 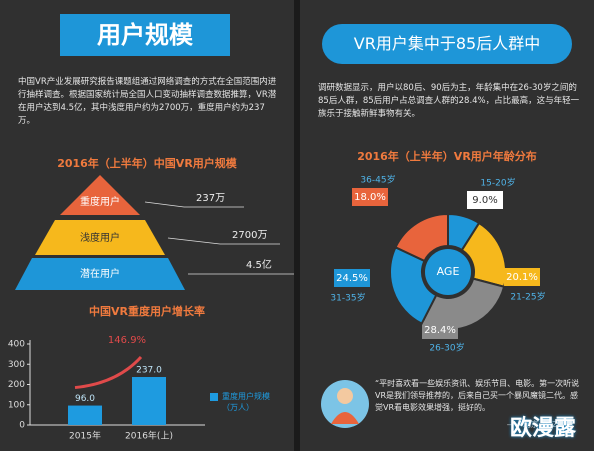 I want to click on pyramid-value: 237万, so click(x=210, y=198).